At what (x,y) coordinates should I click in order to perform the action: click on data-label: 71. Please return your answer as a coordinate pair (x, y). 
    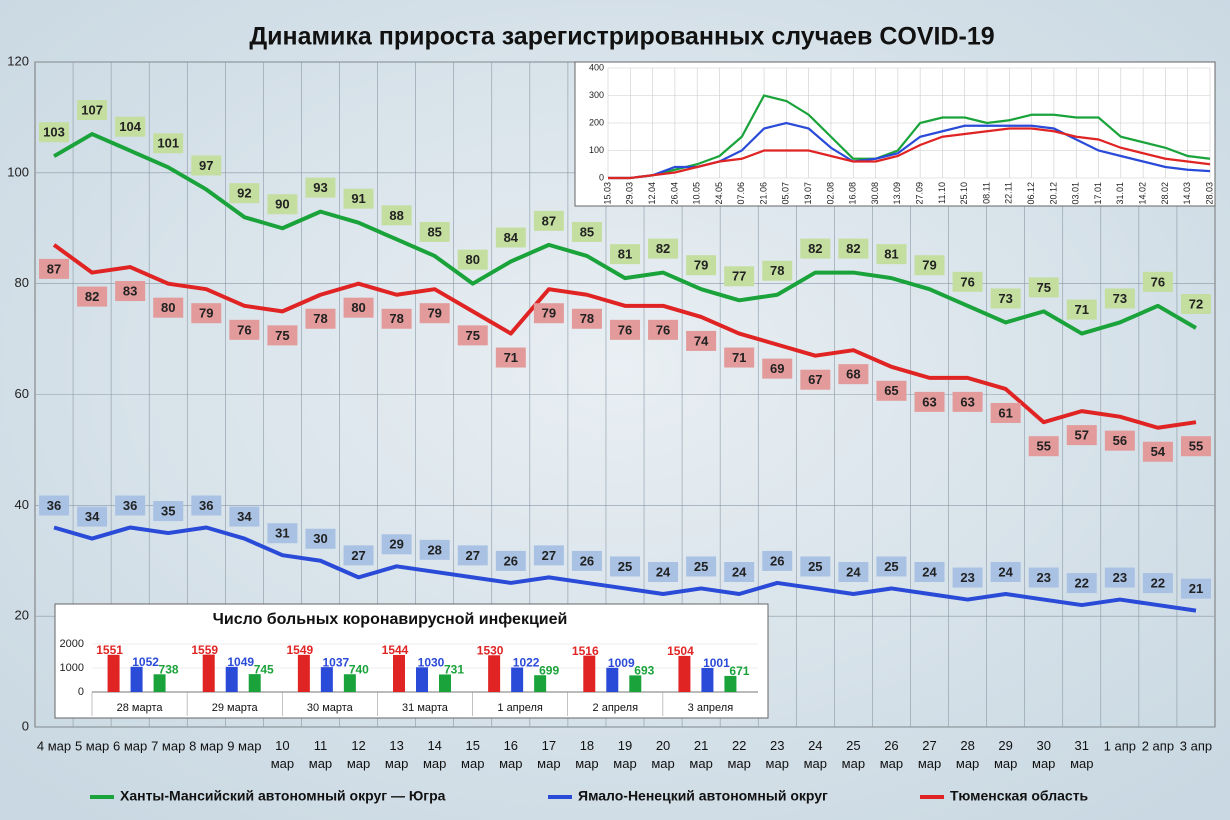
    Looking at the image, I should click on (739, 357).